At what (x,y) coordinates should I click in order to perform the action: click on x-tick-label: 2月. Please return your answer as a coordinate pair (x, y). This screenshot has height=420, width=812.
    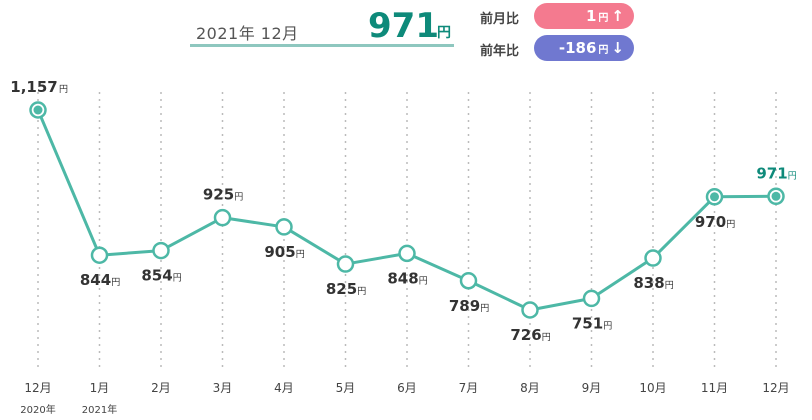
    Looking at the image, I should click on (161, 388).